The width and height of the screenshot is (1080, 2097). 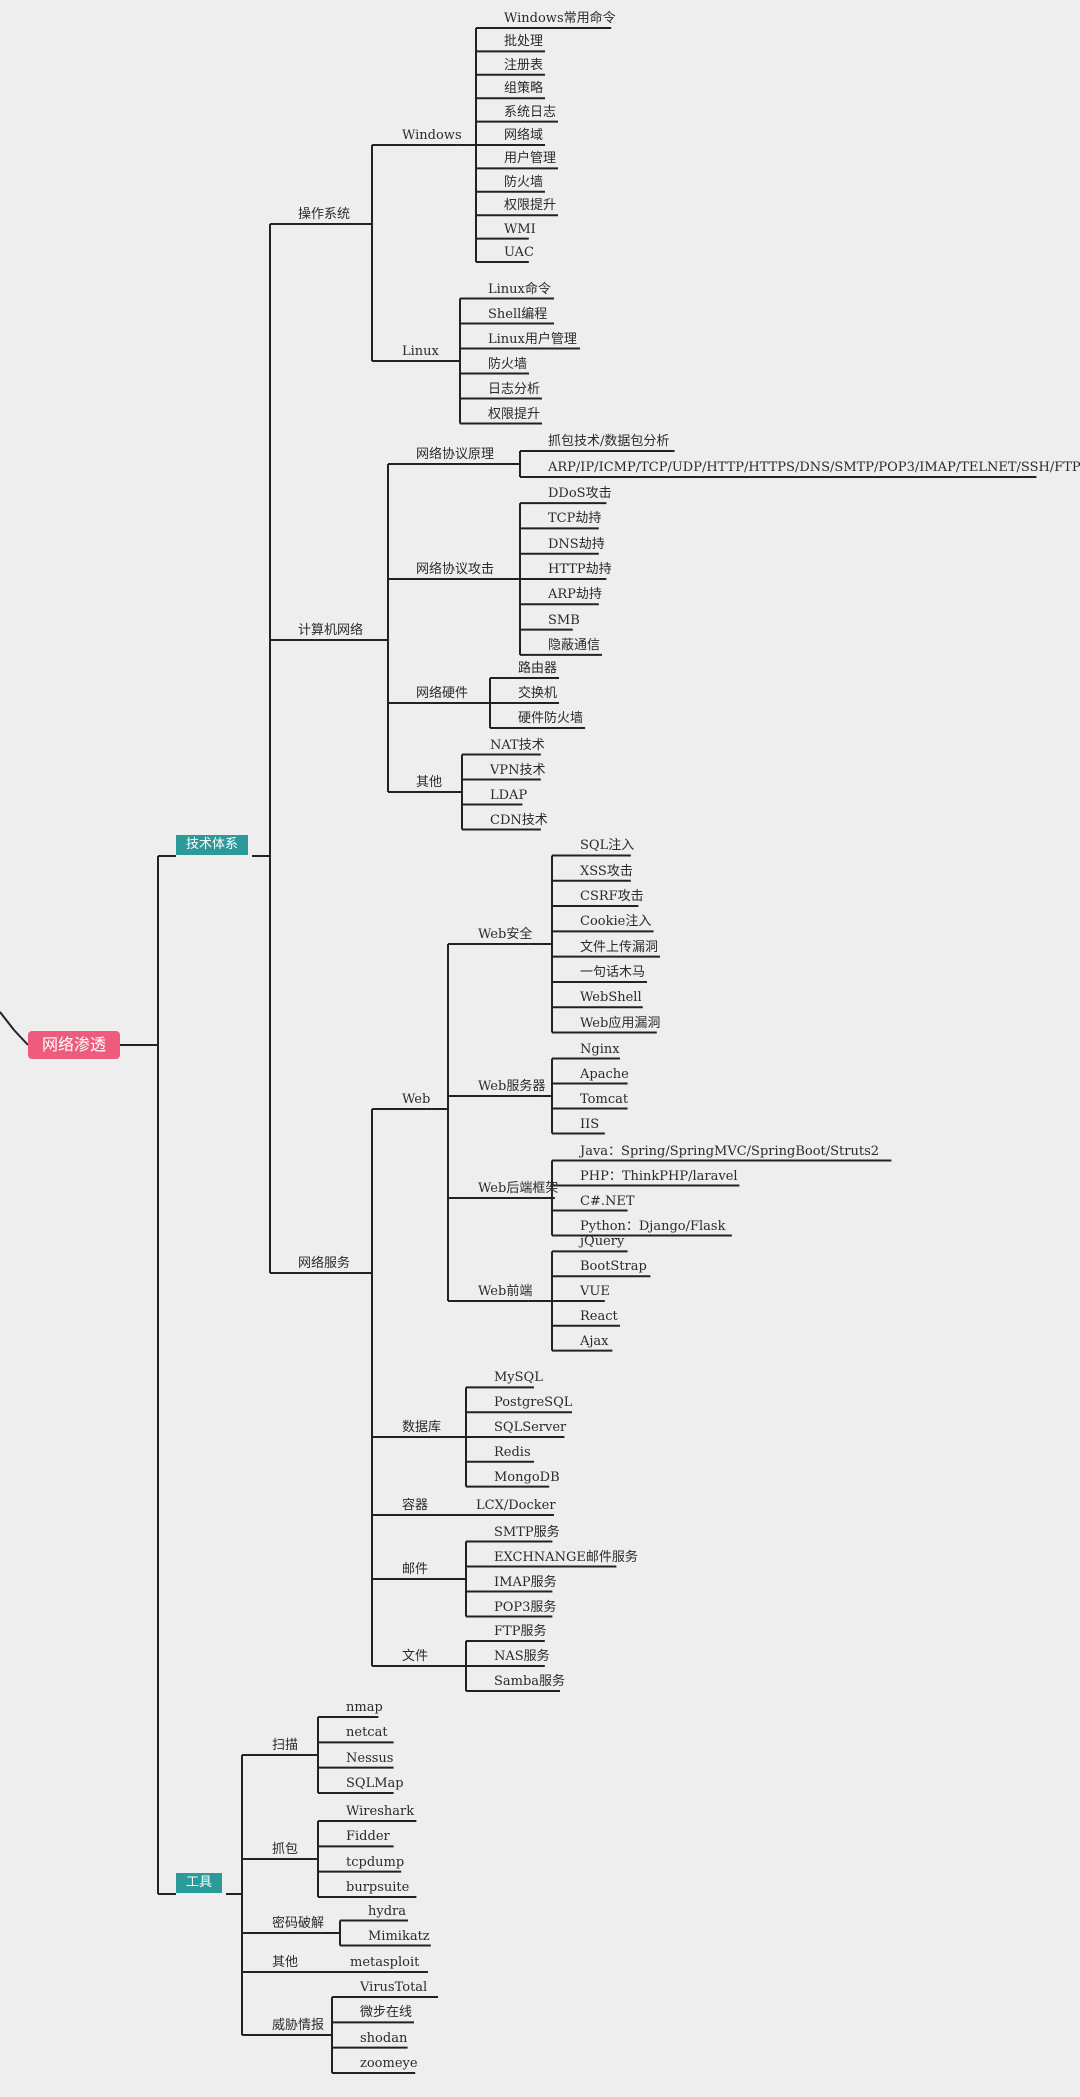 I want to click on level2-node: 操作系统, so click(x=324, y=214).